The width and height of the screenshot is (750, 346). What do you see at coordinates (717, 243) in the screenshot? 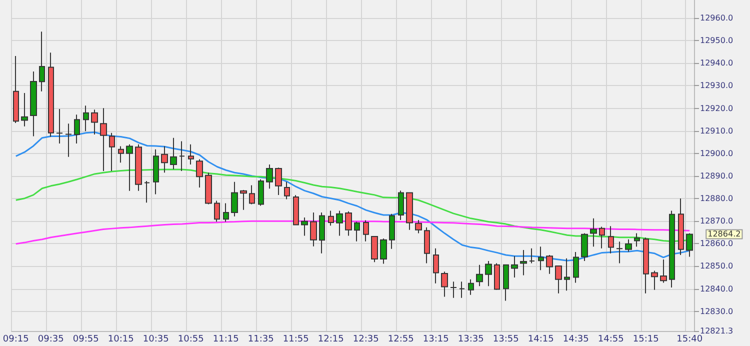
I see `y-tick-label: 12860.0` at bounding box center [717, 243].